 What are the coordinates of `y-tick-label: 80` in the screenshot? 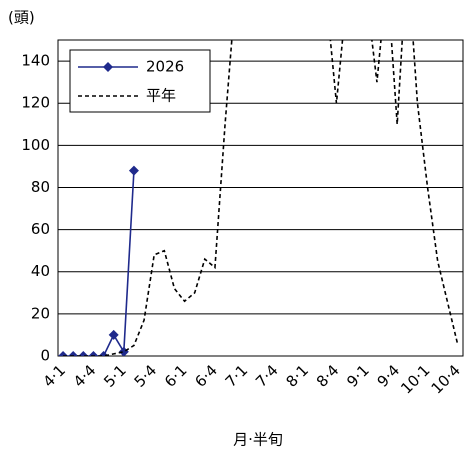 It's located at (40, 187).